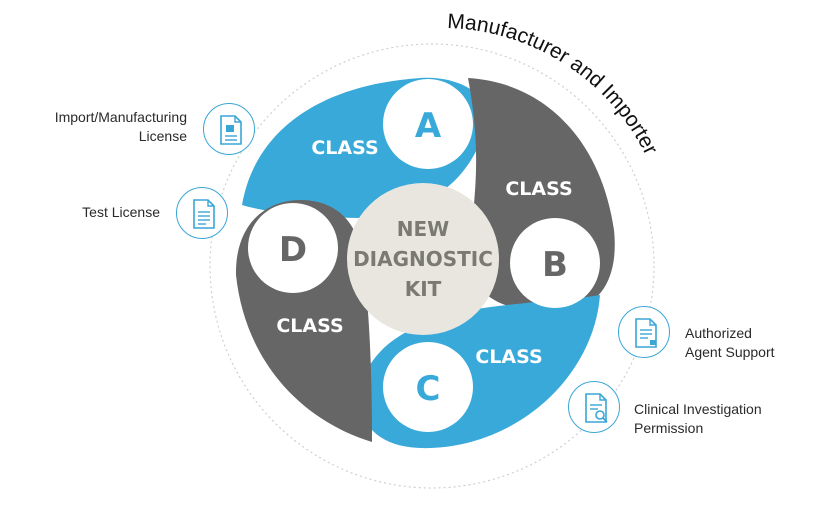 Image resolution: width=832 pixels, height=514 pixels. I want to click on class-d-letter: D, so click(293, 250).